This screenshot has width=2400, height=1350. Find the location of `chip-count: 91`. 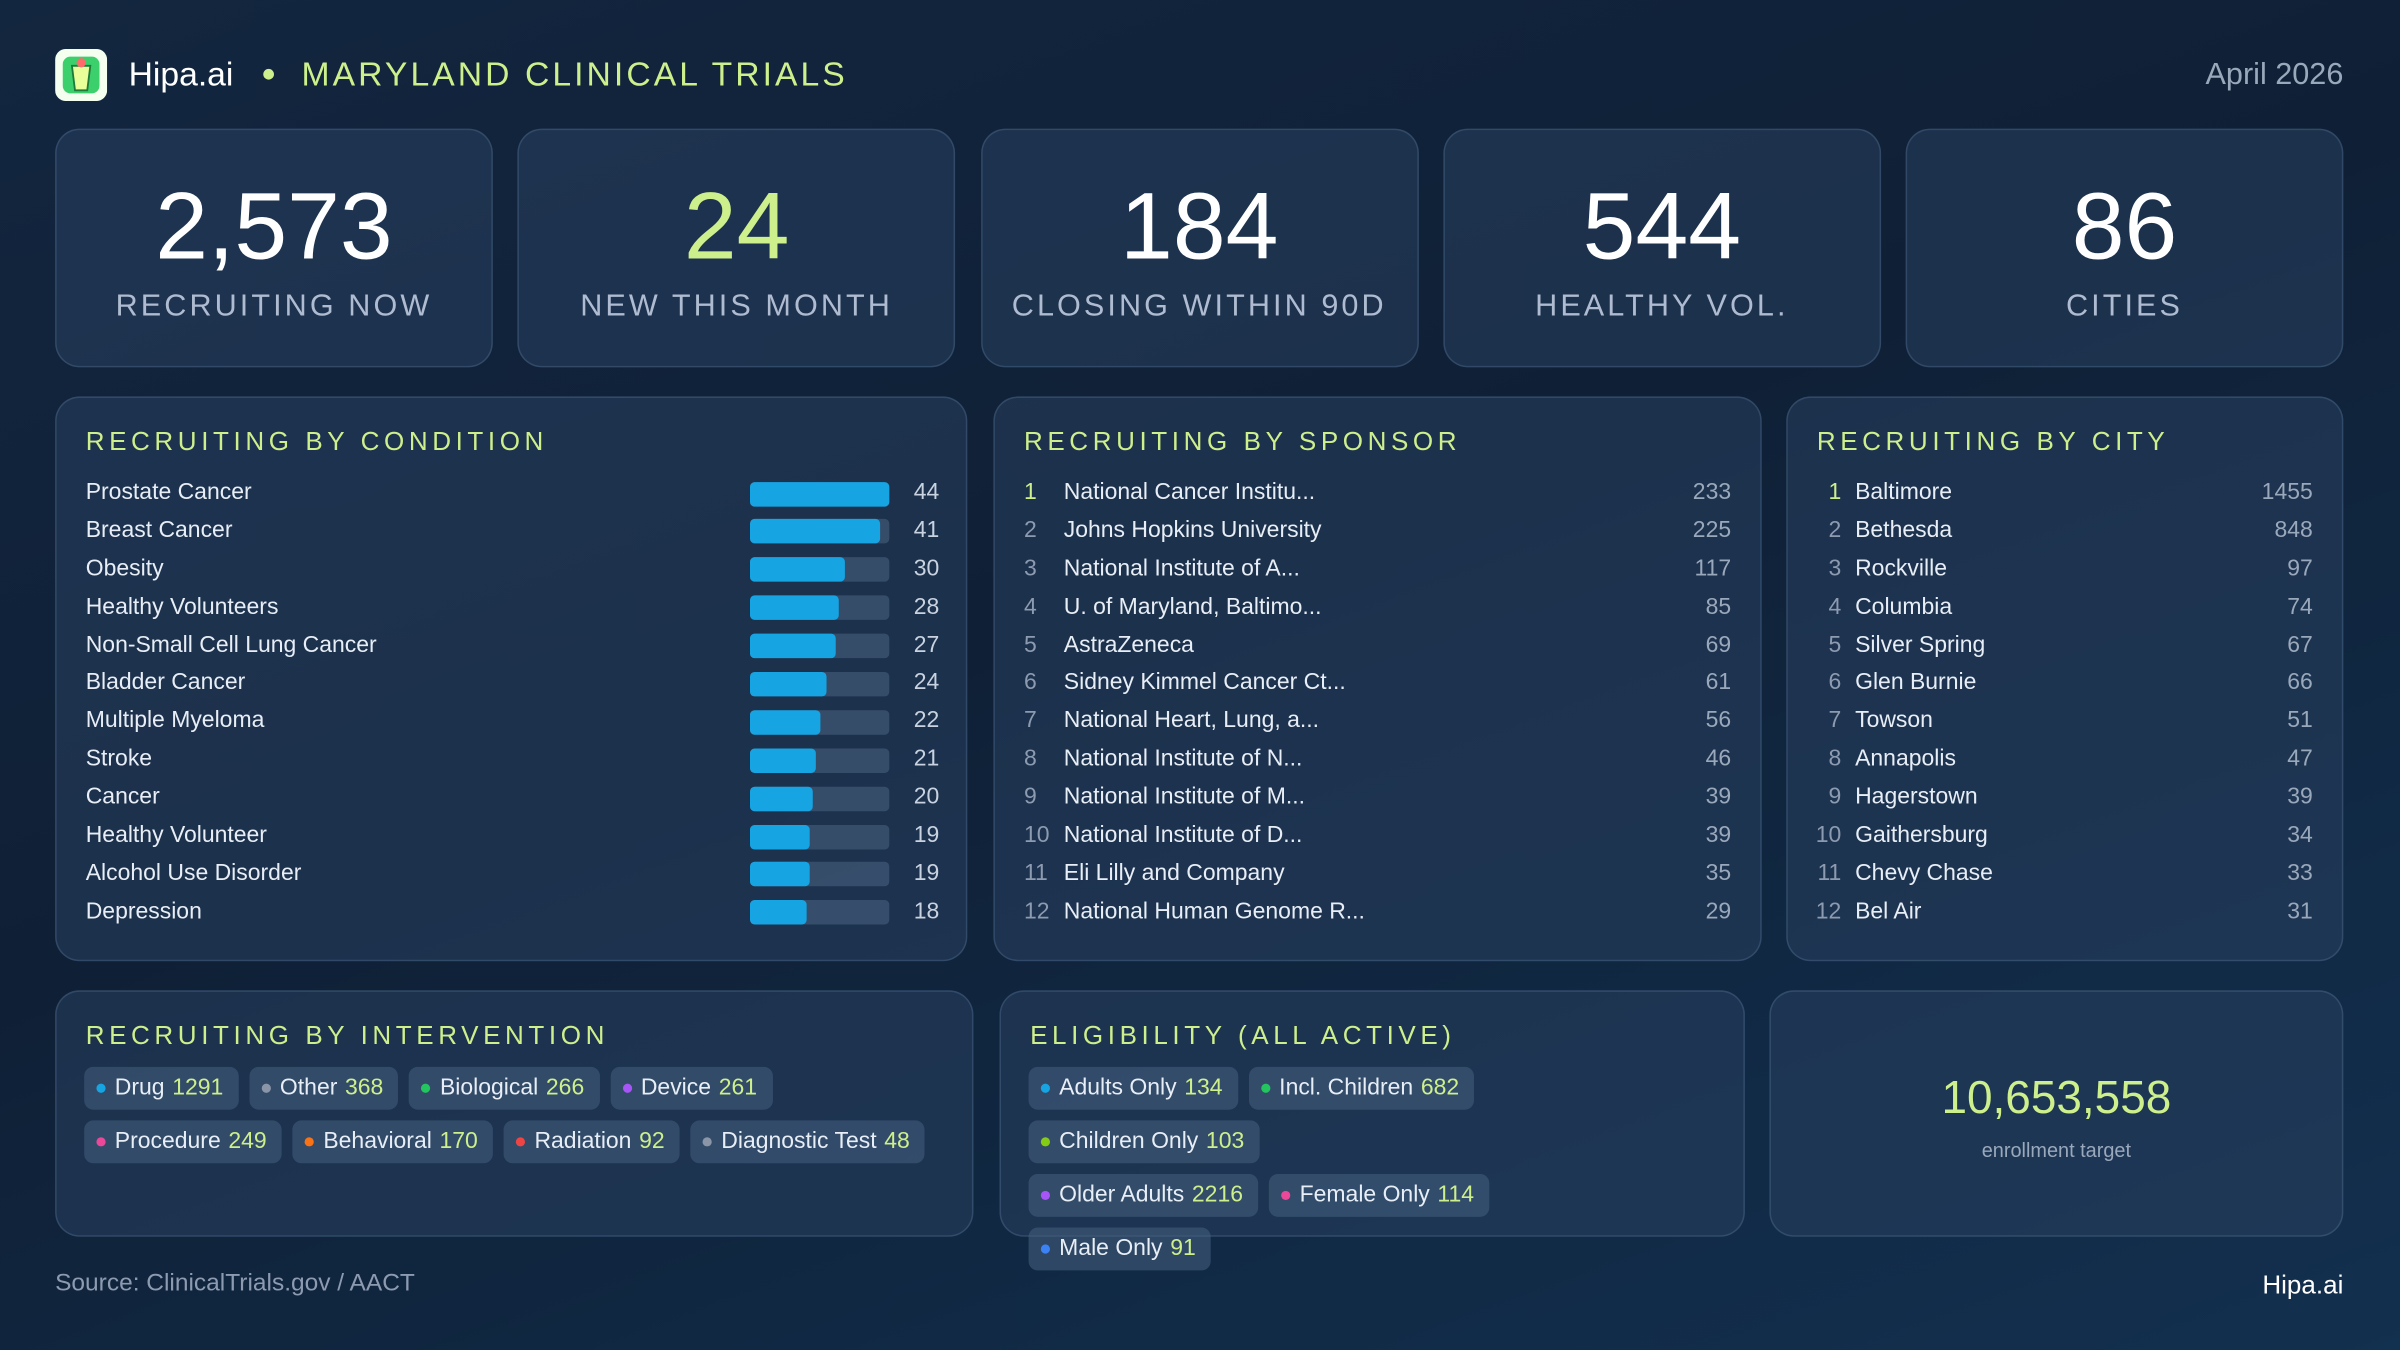

chip-count: 91 is located at coordinates (1183, 1248).